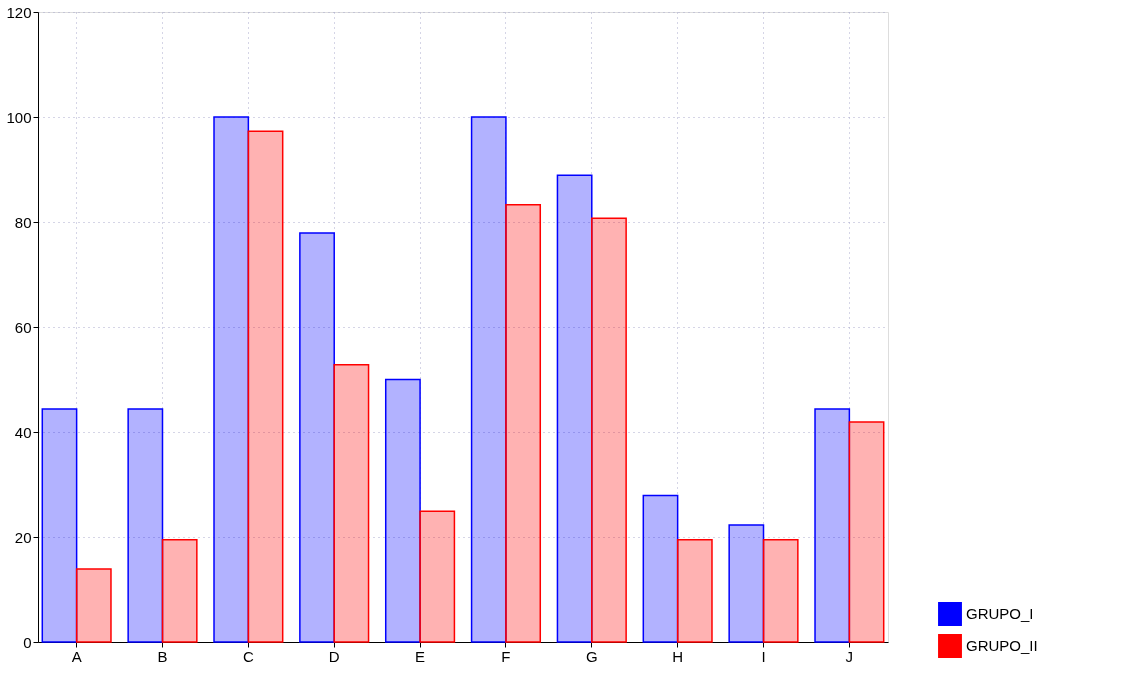  What do you see at coordinates (248, 656) in the screenshot?
I see `x-tick-label: C` at bounding box center [248, 656].